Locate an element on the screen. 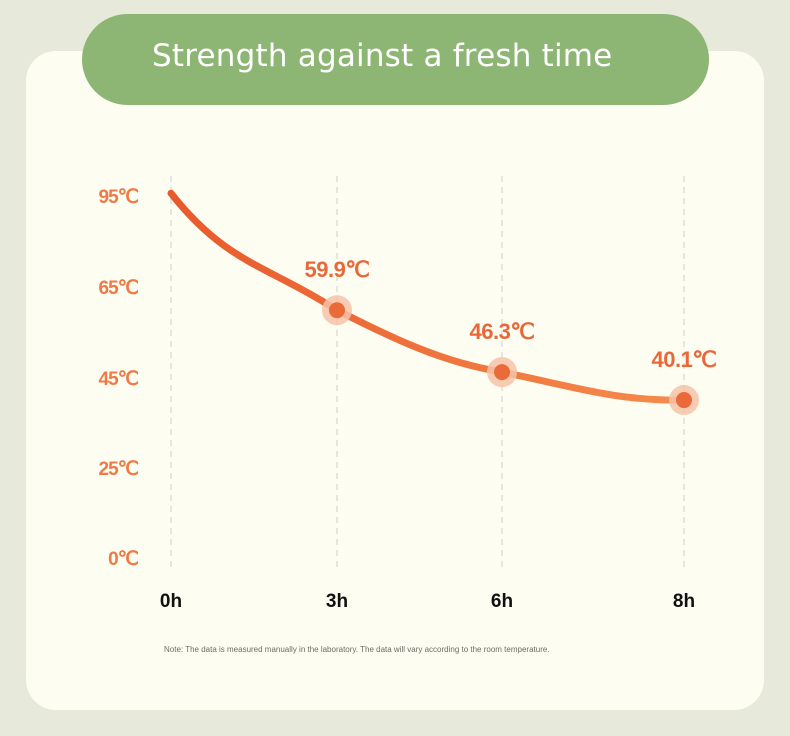 This screenshot has height=736, width=790. title-banner: Strength against a fresh time is located at coordinates (395, 59).